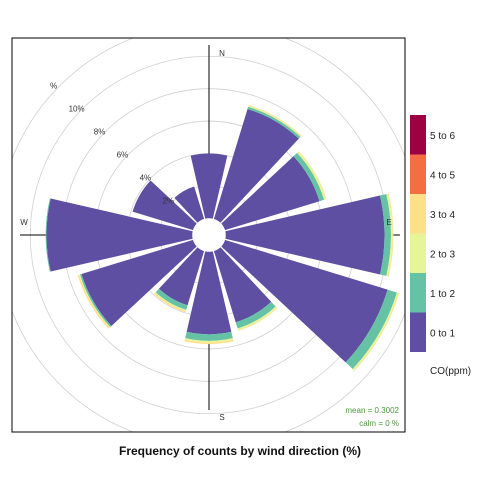 The image size is (480, 480). I want to click on ring-labels: 2% 4% 6% 8% 10%%, so click(112, 144).